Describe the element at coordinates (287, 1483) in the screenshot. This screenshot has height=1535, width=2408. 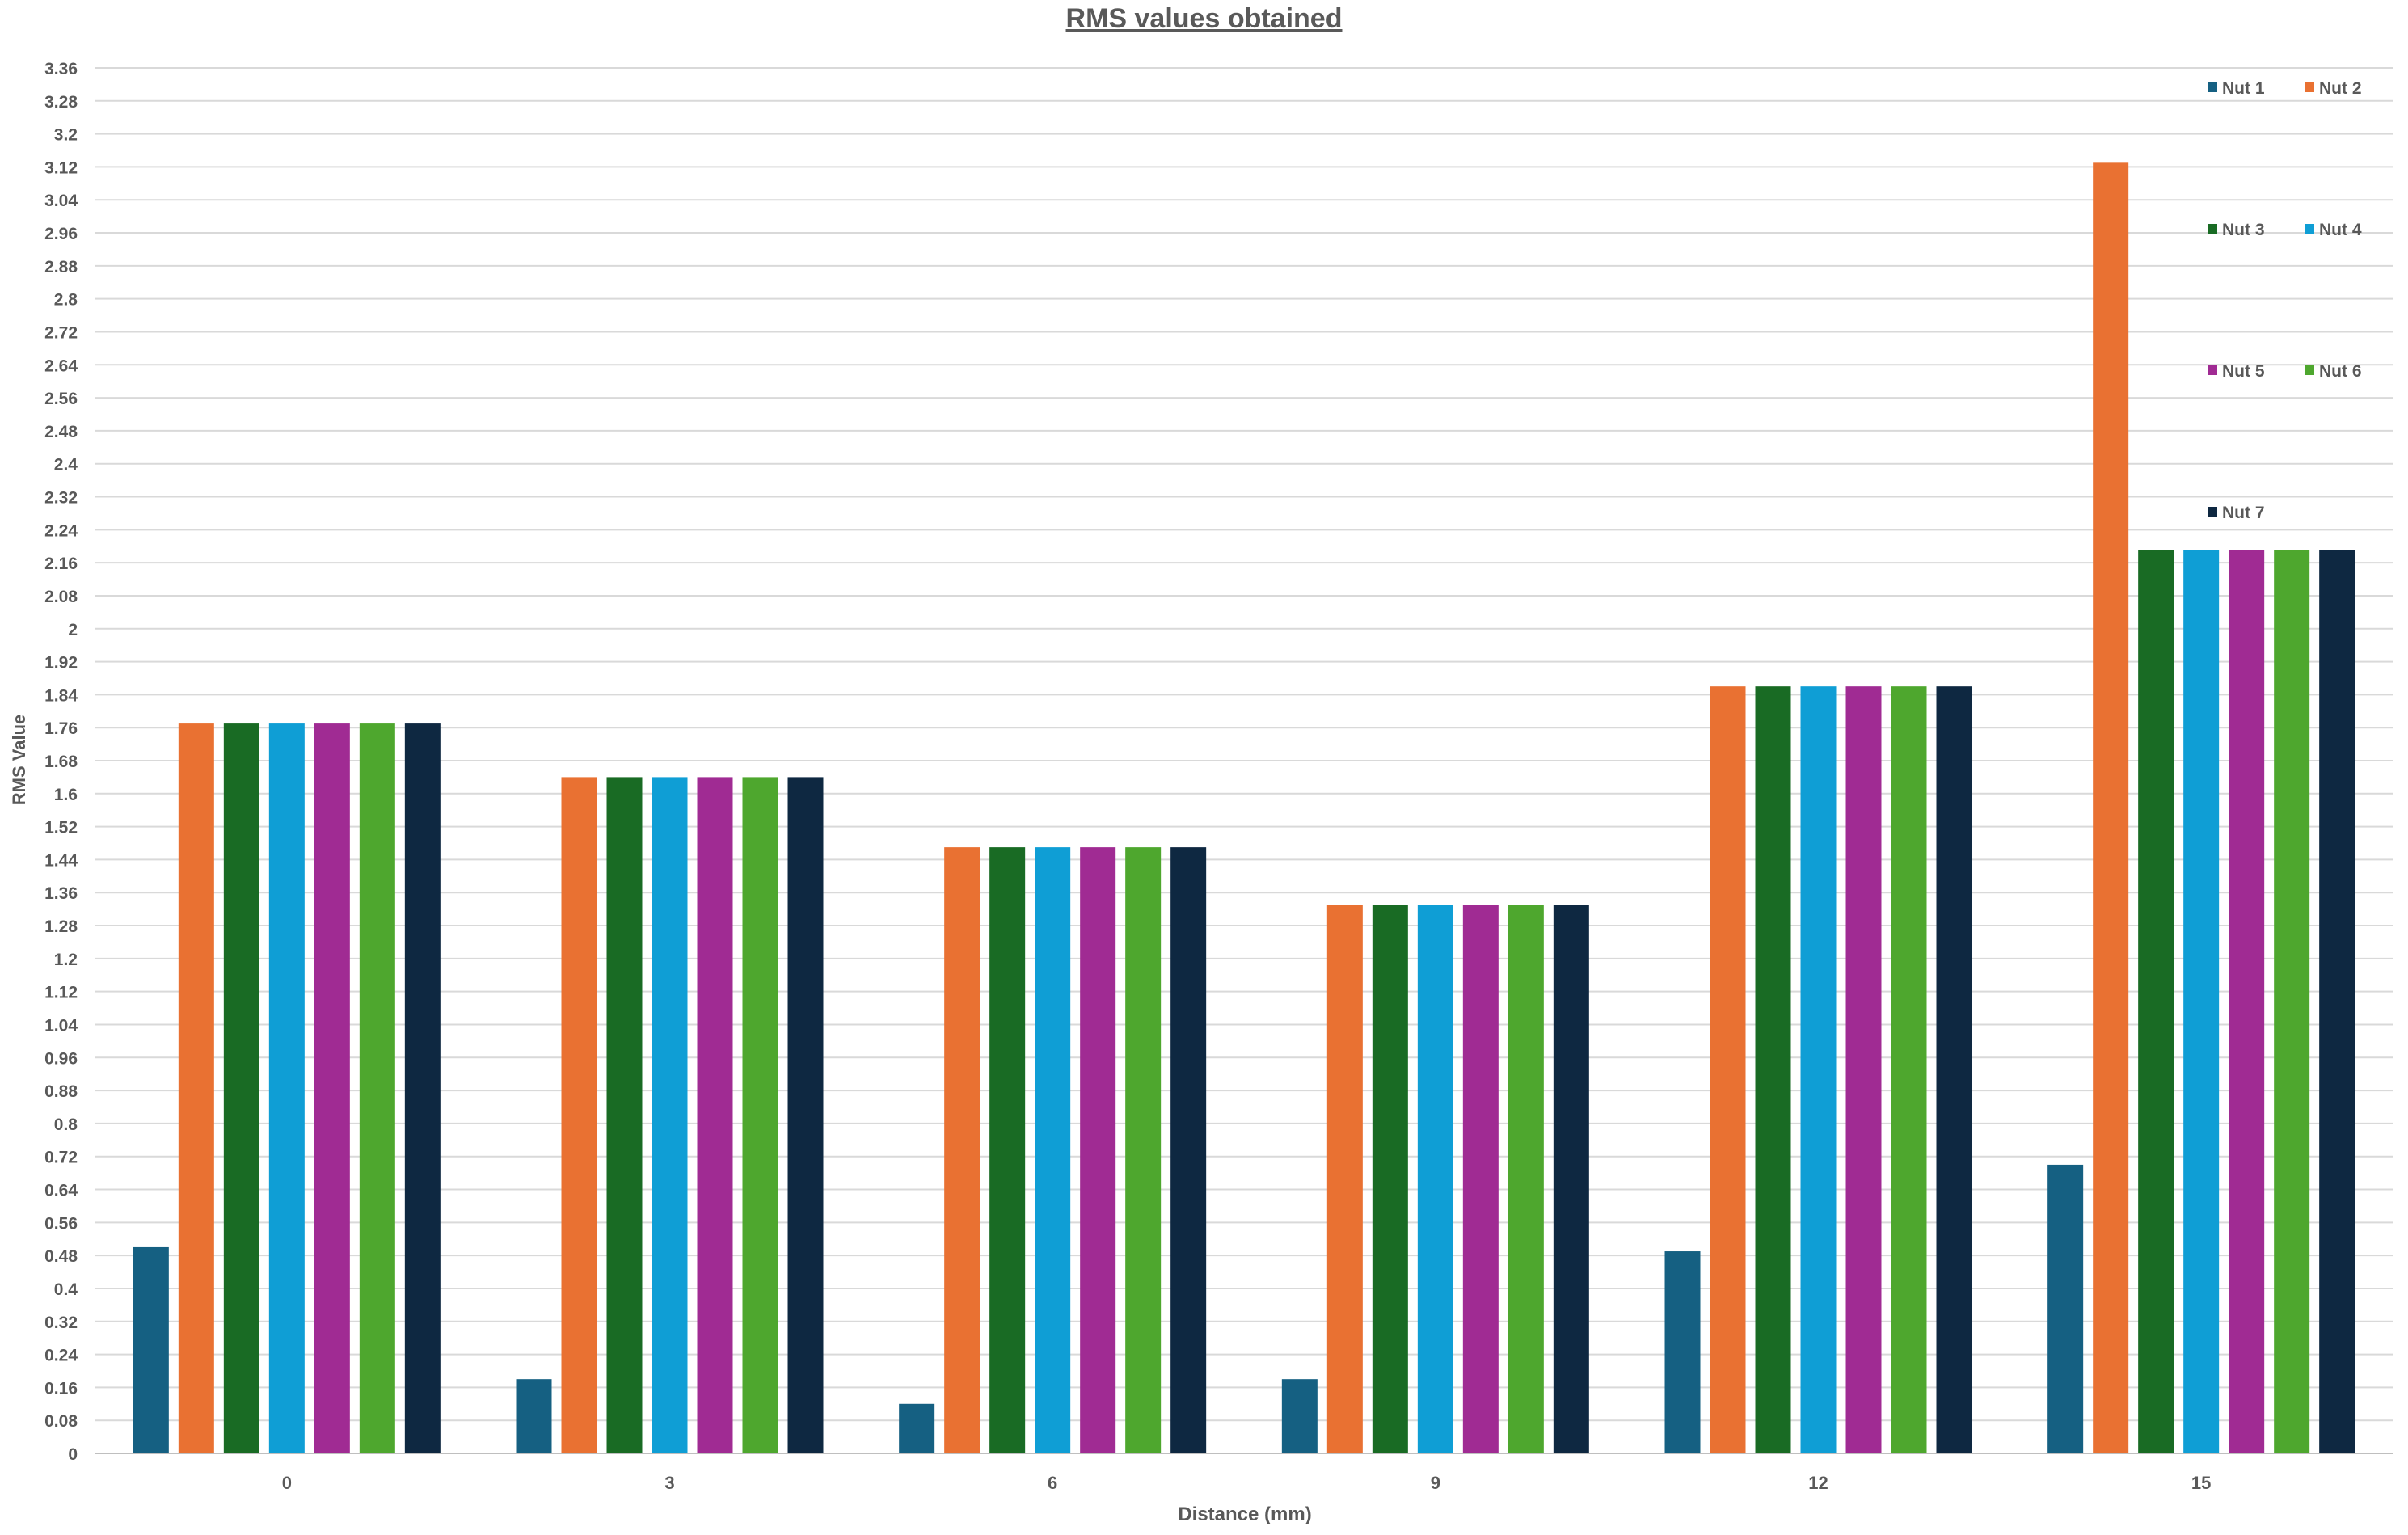
I see `x-tick-label: 0` at that location.